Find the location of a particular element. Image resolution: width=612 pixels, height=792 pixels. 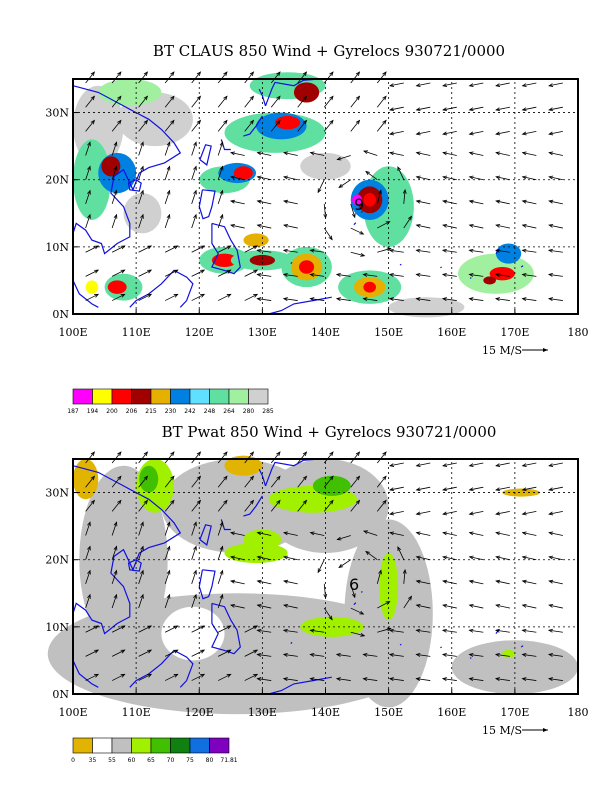

vector-reference-label: 15 M/S is located at coordinates (502, 730).